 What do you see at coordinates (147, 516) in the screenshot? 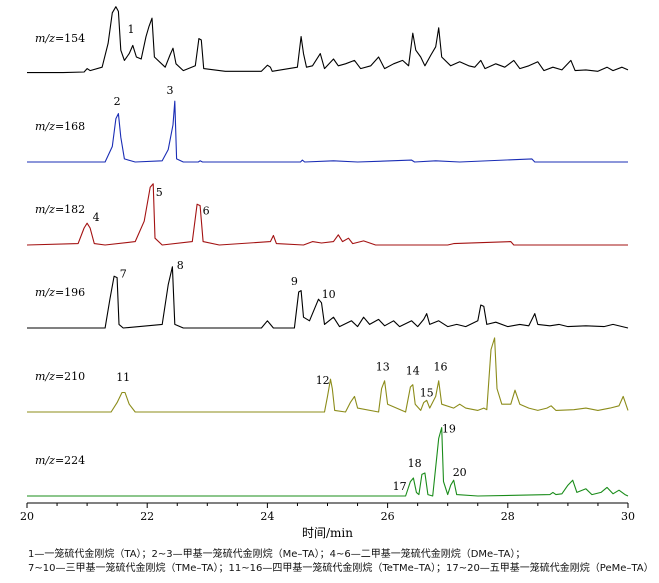
I see `x-tick-label: 22` at bounding box center [147, 516].